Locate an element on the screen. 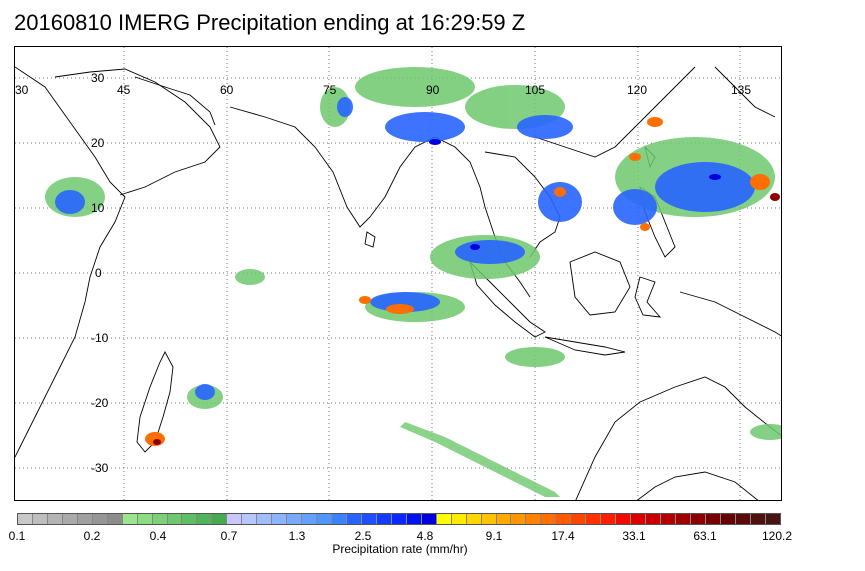 Image resolution: width=865 pixels, height=571 pixels. precipitation-colorbar is located at coordinates (399, 519).